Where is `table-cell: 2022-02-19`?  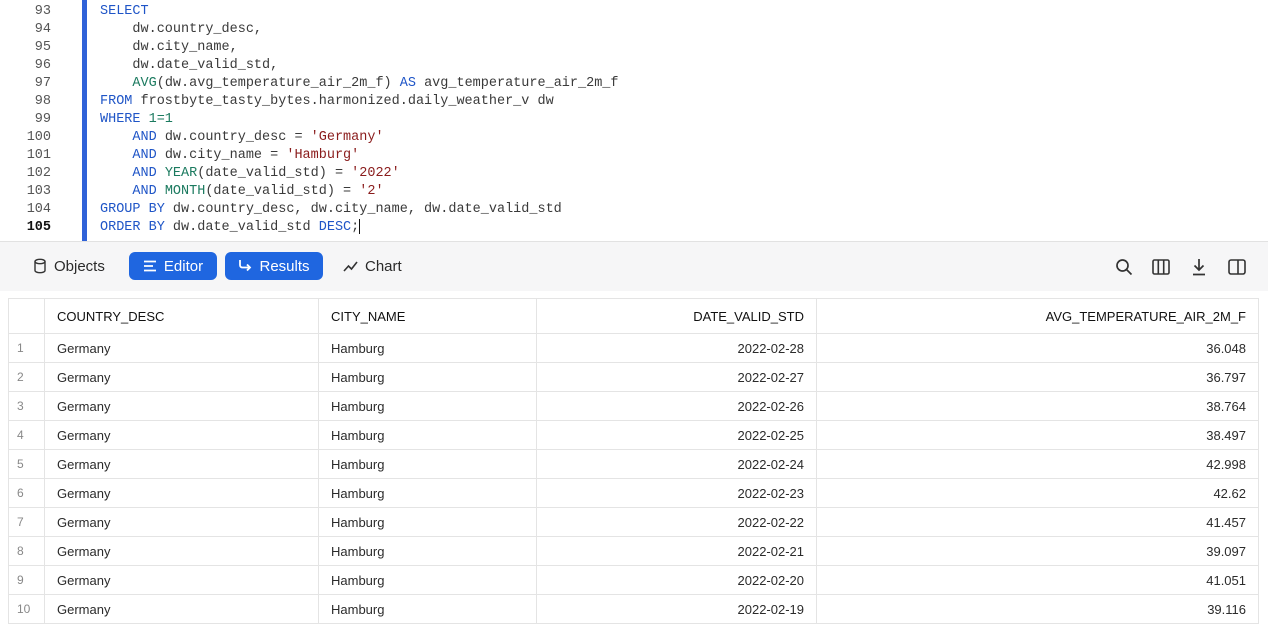
table-cell: 2022-02-19 is located at coordinates (676, 609).